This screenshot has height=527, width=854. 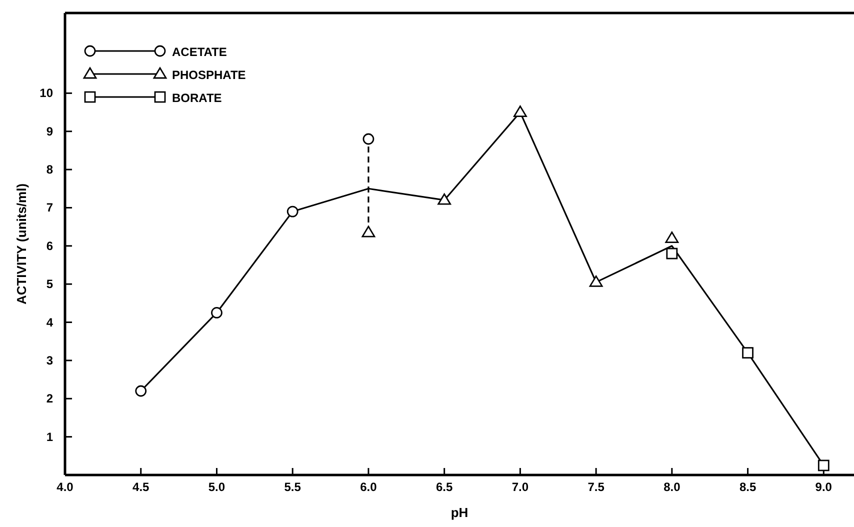 I want to click on y-tick-label: 6, so click(x=50, y=245).